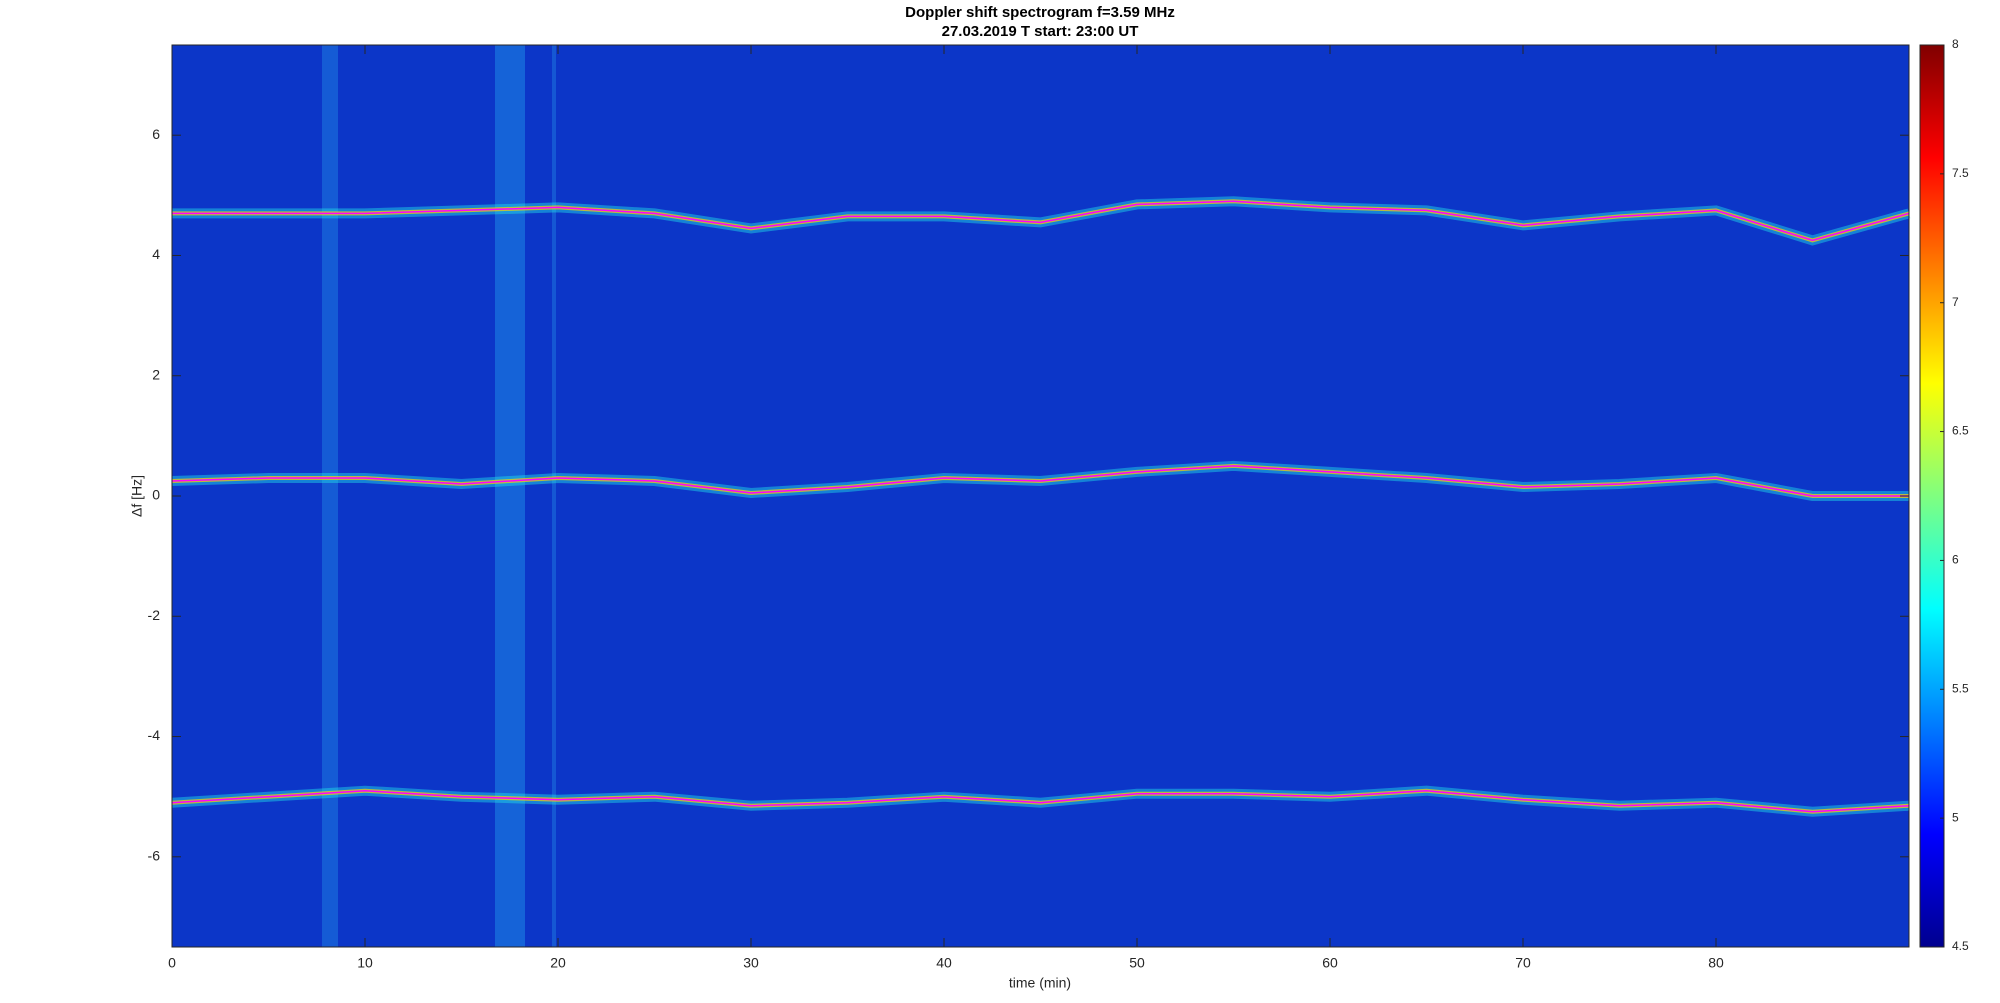 The image size is (2000, 1003). Describe the element at coordinates (558, 963) in the screenshot. I see `x-tick-label: 20` at that location.